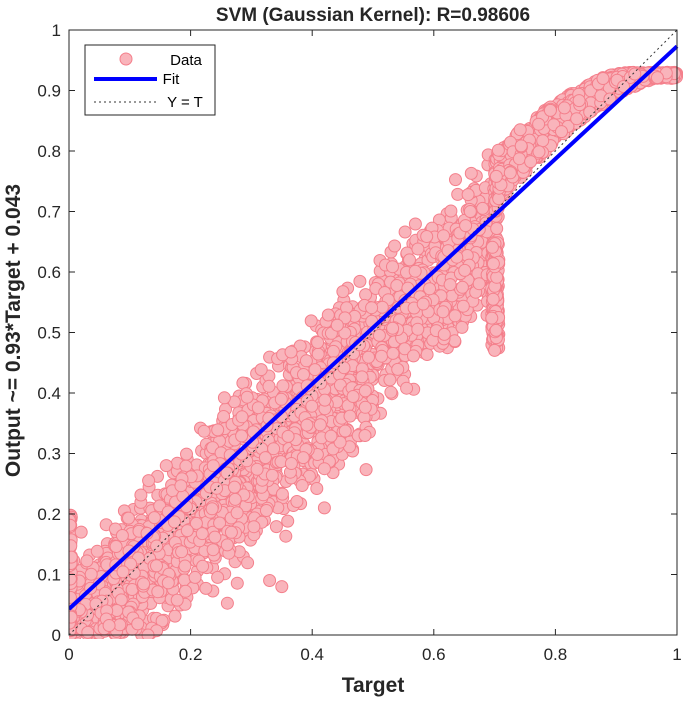 The image size is (685, 706). What do you see at coordinates (312, 654) in the screenshot?
I see `x-tick-label: 0.4` at bounding box center [312, 654].